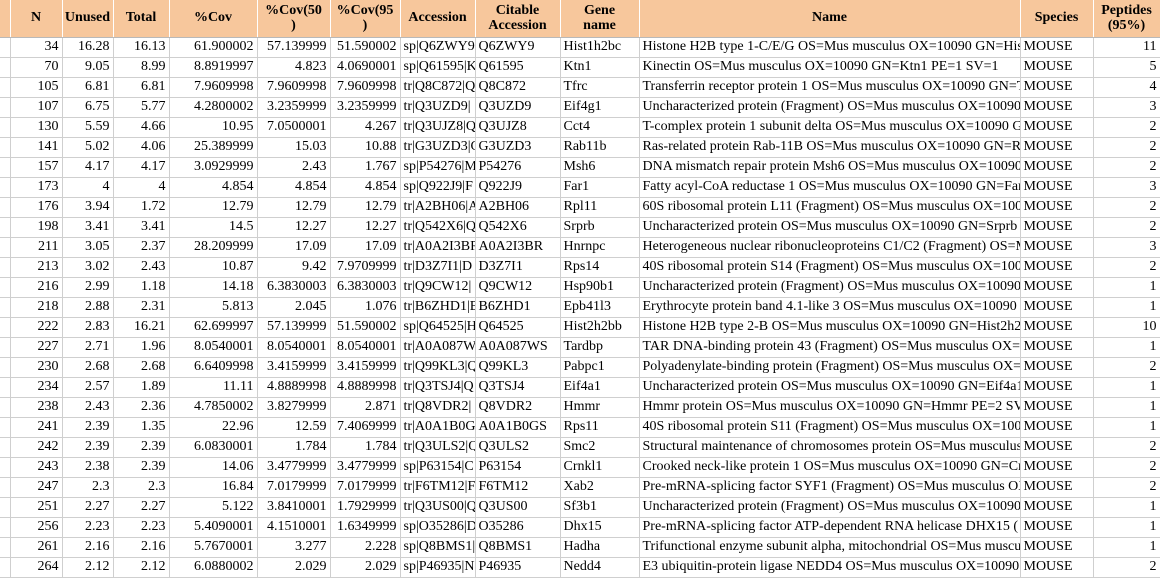  I want to click on cell-unused: 2.23, so click(88, 527).